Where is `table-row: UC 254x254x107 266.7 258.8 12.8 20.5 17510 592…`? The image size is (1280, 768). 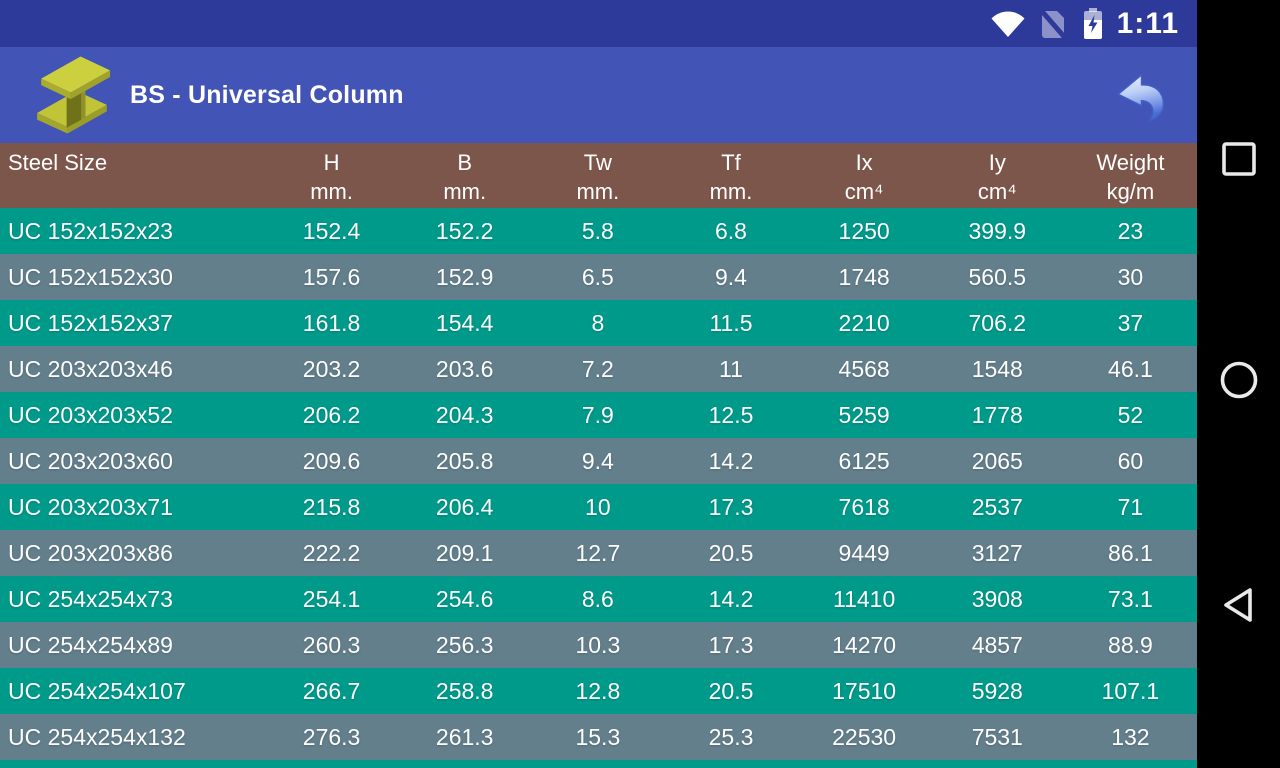 table-row: UC 254x254x107 266.7 258.8 12.8 20.5 17510 592… is located at coordinates (598, 691).